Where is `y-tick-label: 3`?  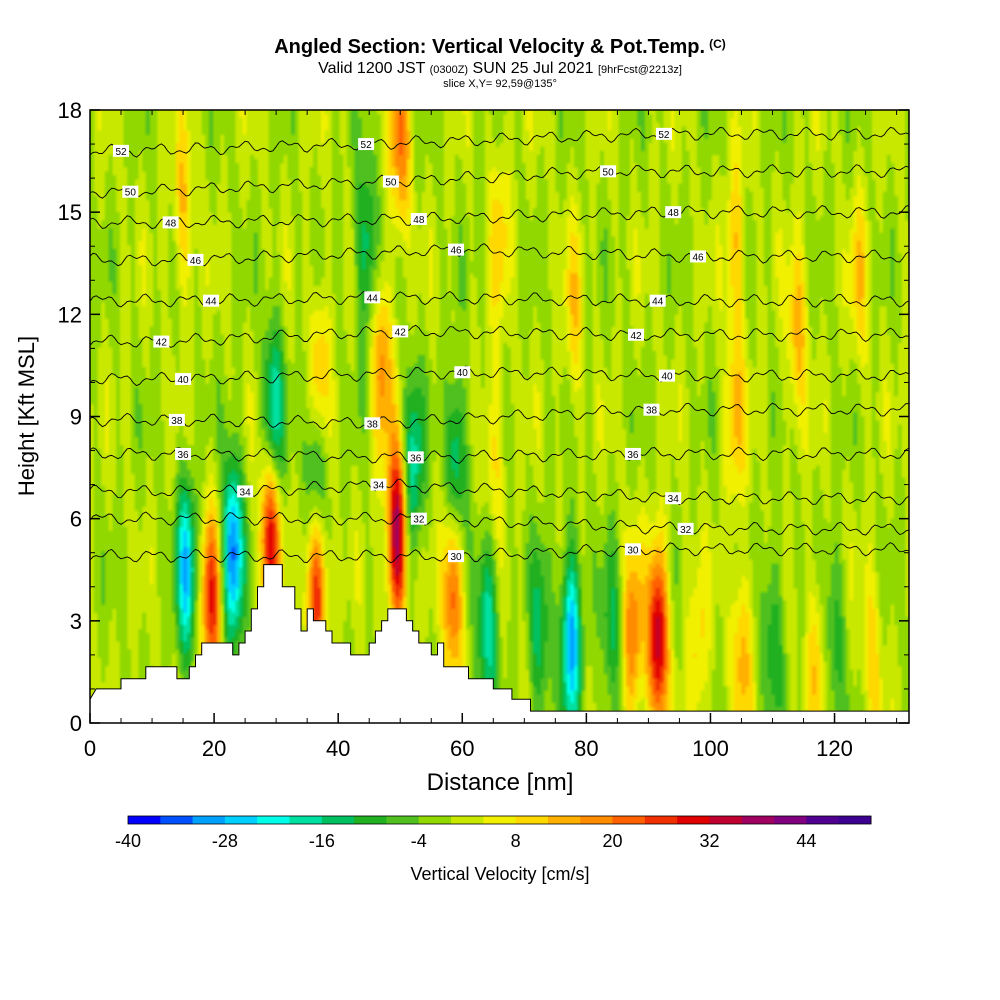 y-tick-label: 3 is located at coordinates (76, 621).